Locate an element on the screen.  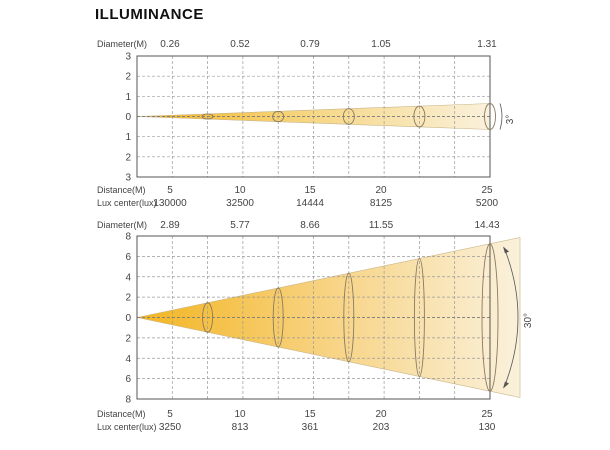
lux-center-value: 203 is located at coordinates (381, 427).